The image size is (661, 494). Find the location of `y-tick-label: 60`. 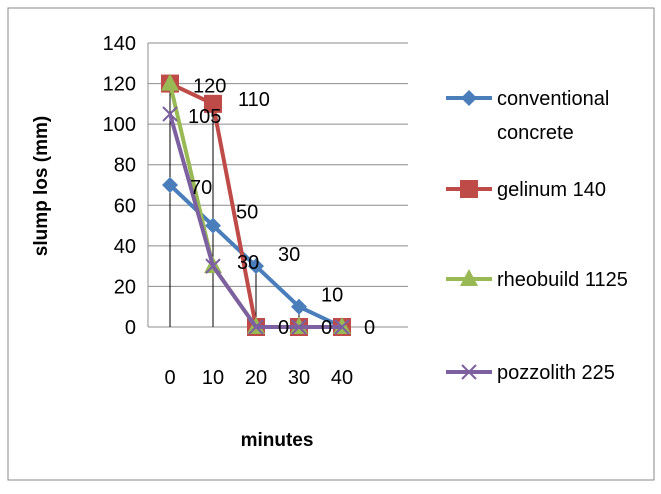

y-tick-label: 60 is located at coordinates (125, 206).